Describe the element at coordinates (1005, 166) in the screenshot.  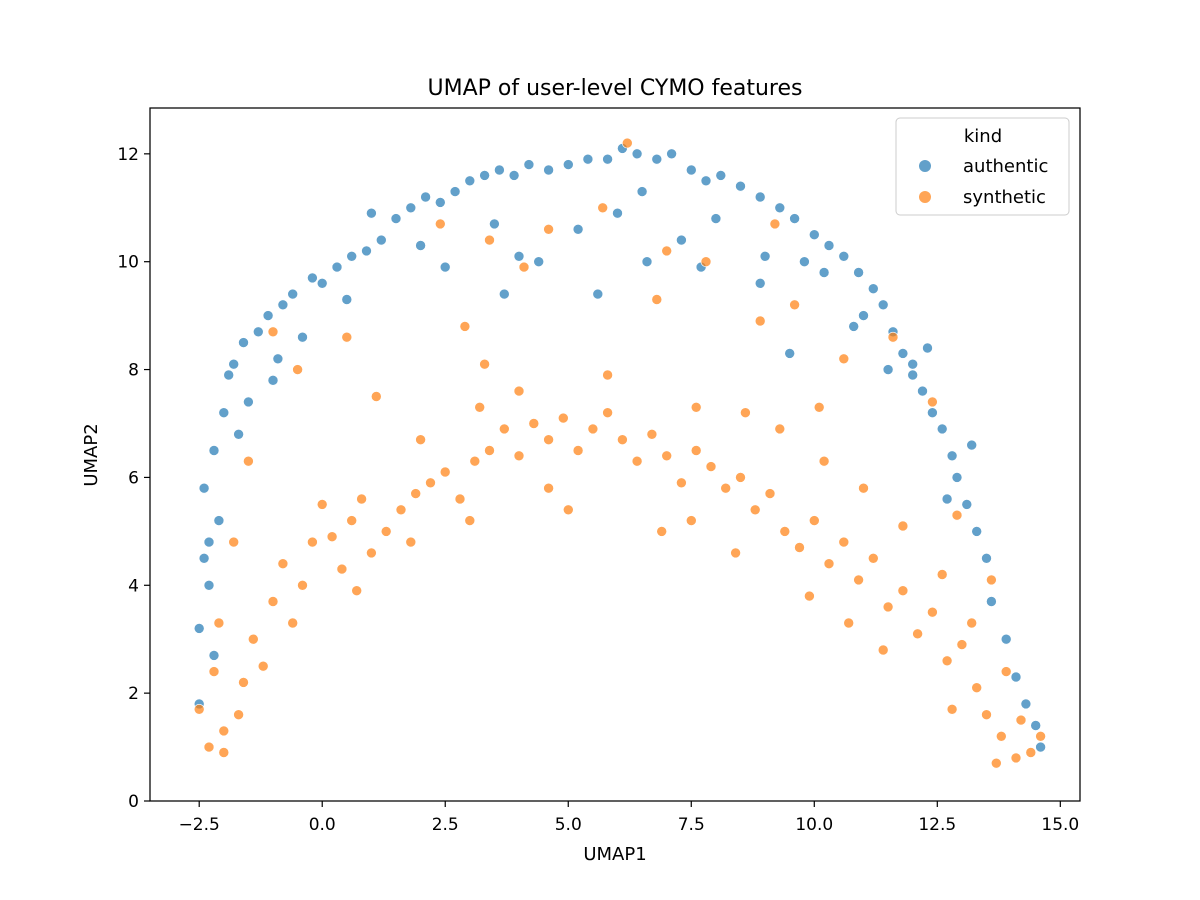
I see `legend-label-authentic: authentic` at that location.